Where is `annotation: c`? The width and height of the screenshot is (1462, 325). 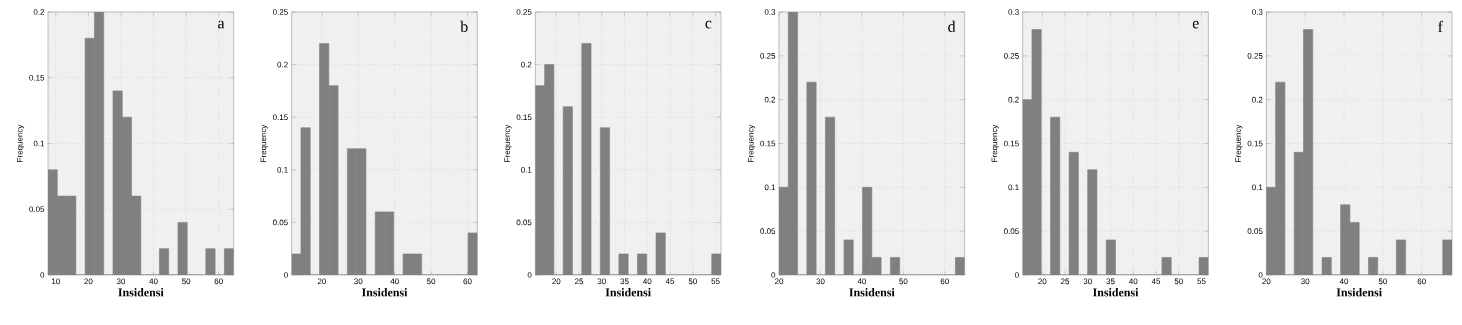 annotation: c is located at coordinates (708, 24).